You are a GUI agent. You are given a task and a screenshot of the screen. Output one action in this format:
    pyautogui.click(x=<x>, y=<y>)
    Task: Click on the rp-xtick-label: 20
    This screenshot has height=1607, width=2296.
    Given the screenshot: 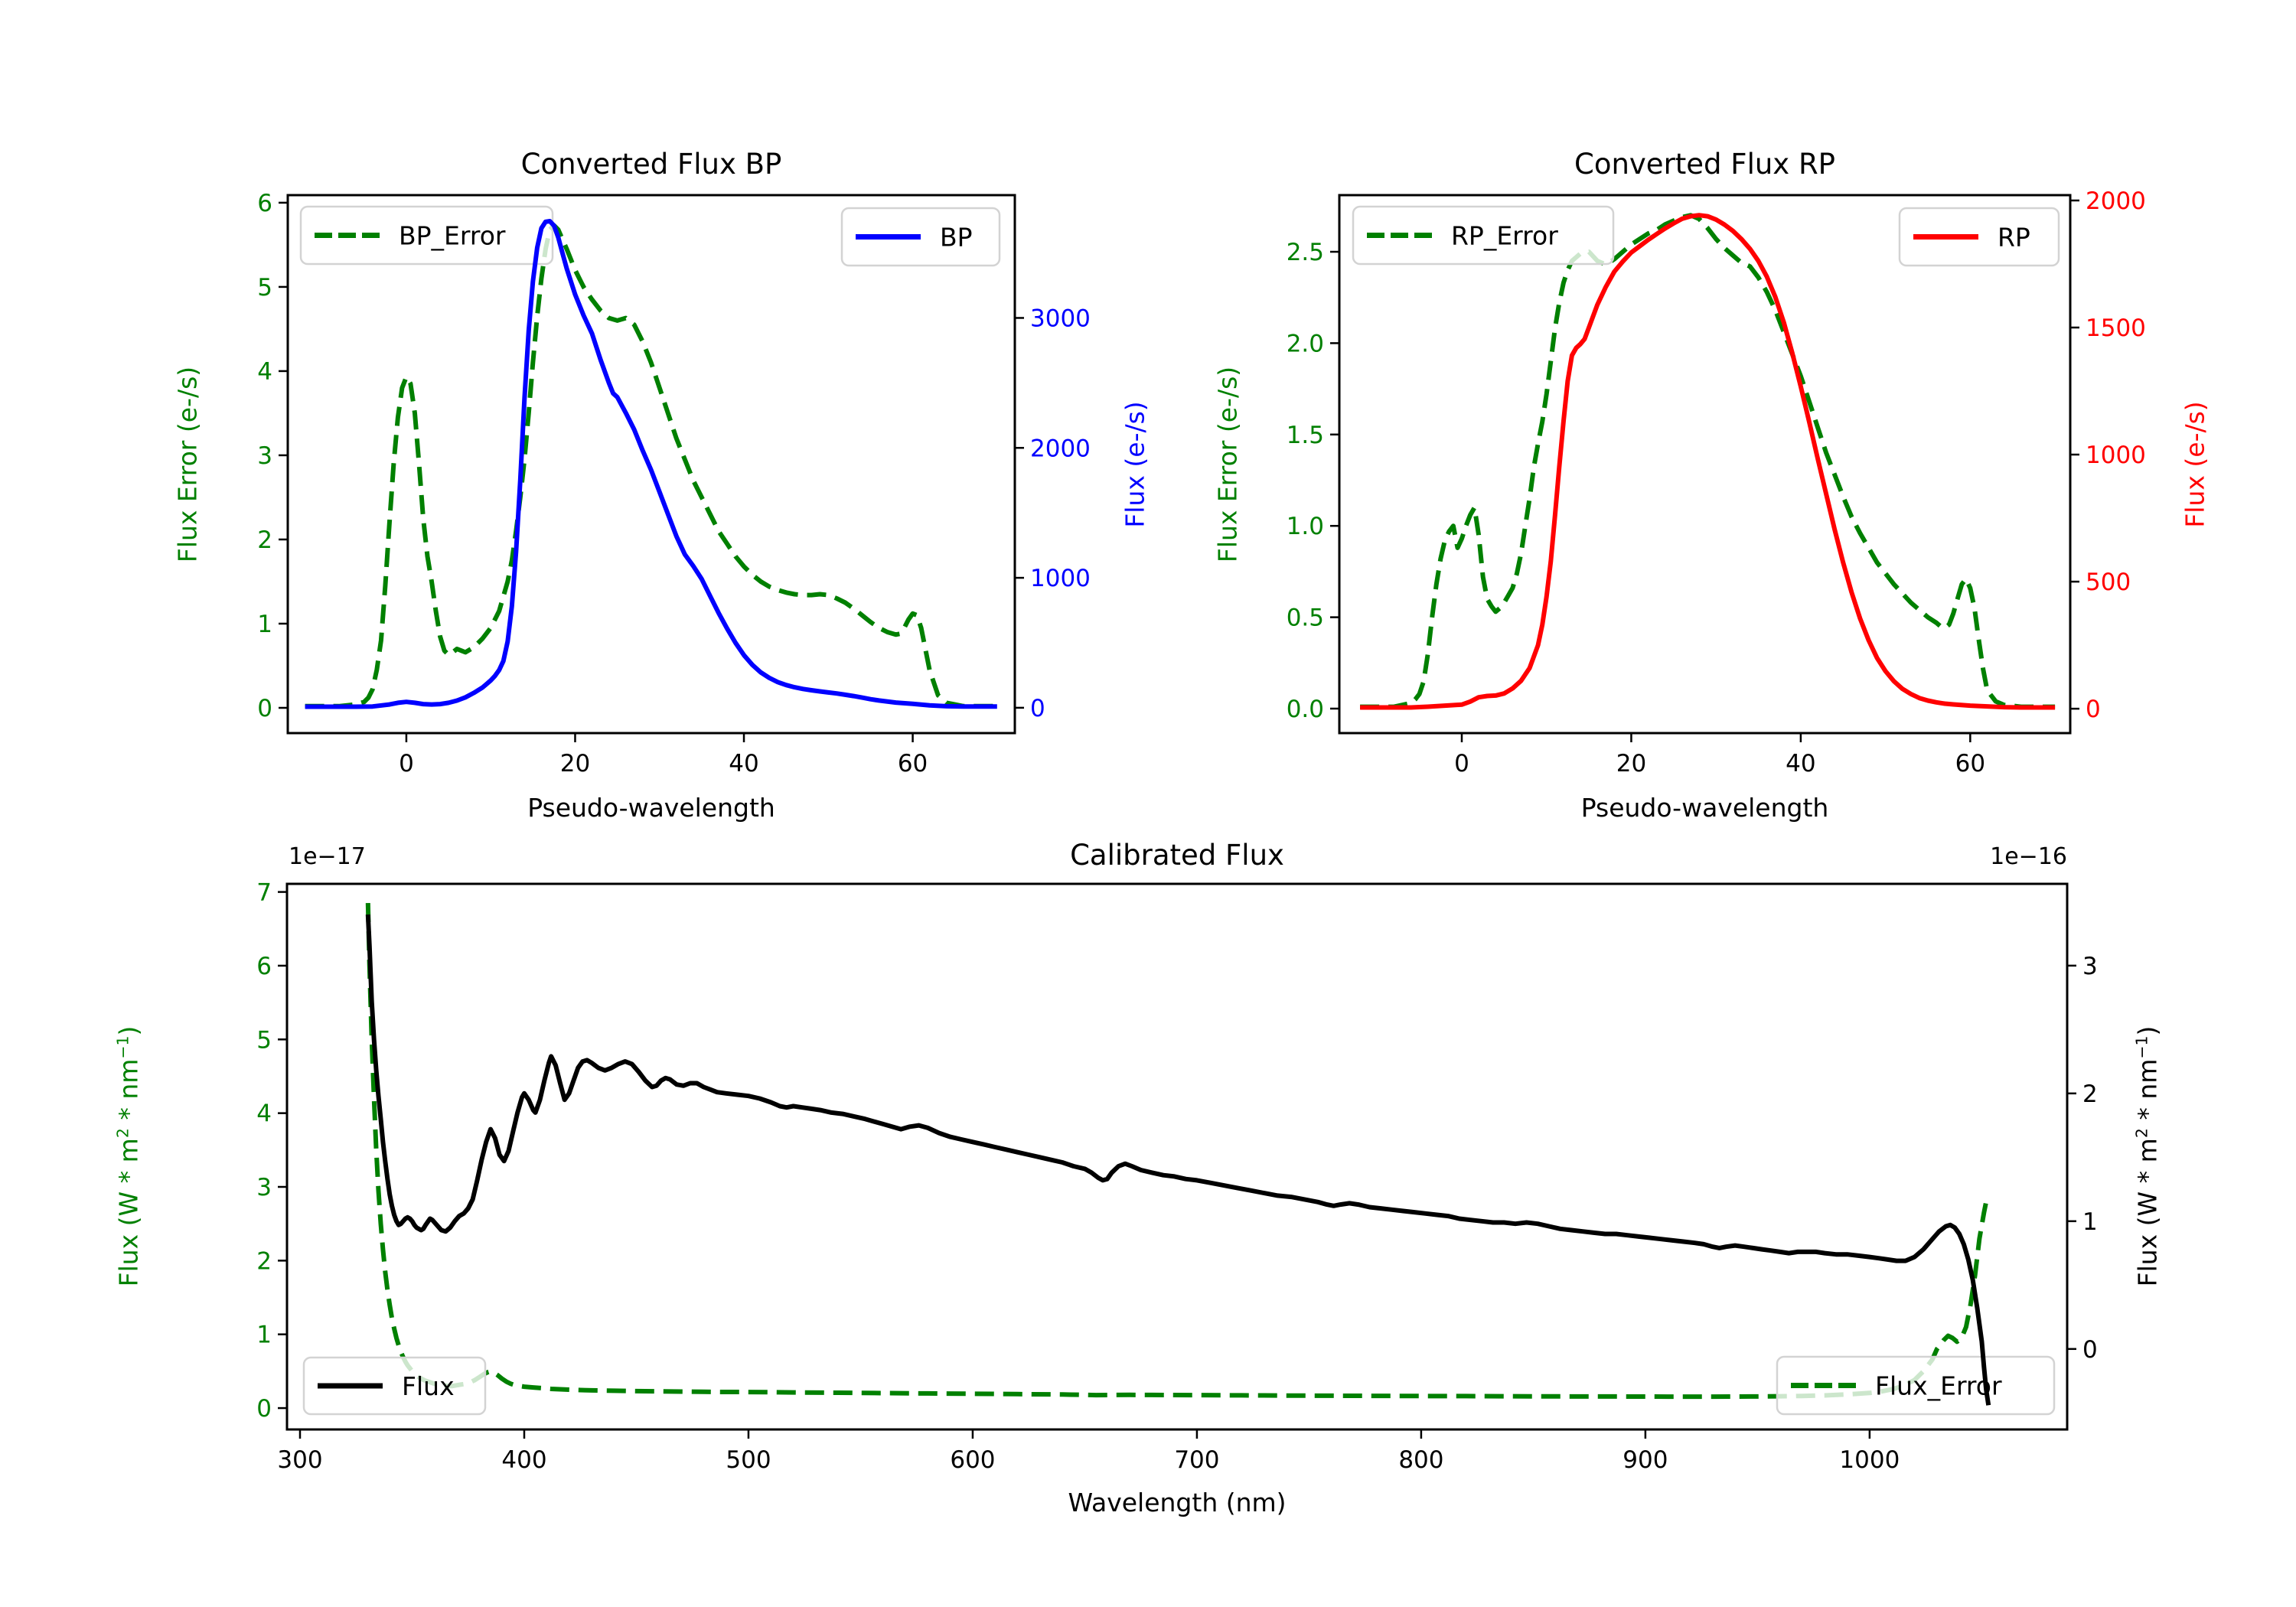 What is the action you would take?
    pyautogui.click(x=1631, y=763)
    